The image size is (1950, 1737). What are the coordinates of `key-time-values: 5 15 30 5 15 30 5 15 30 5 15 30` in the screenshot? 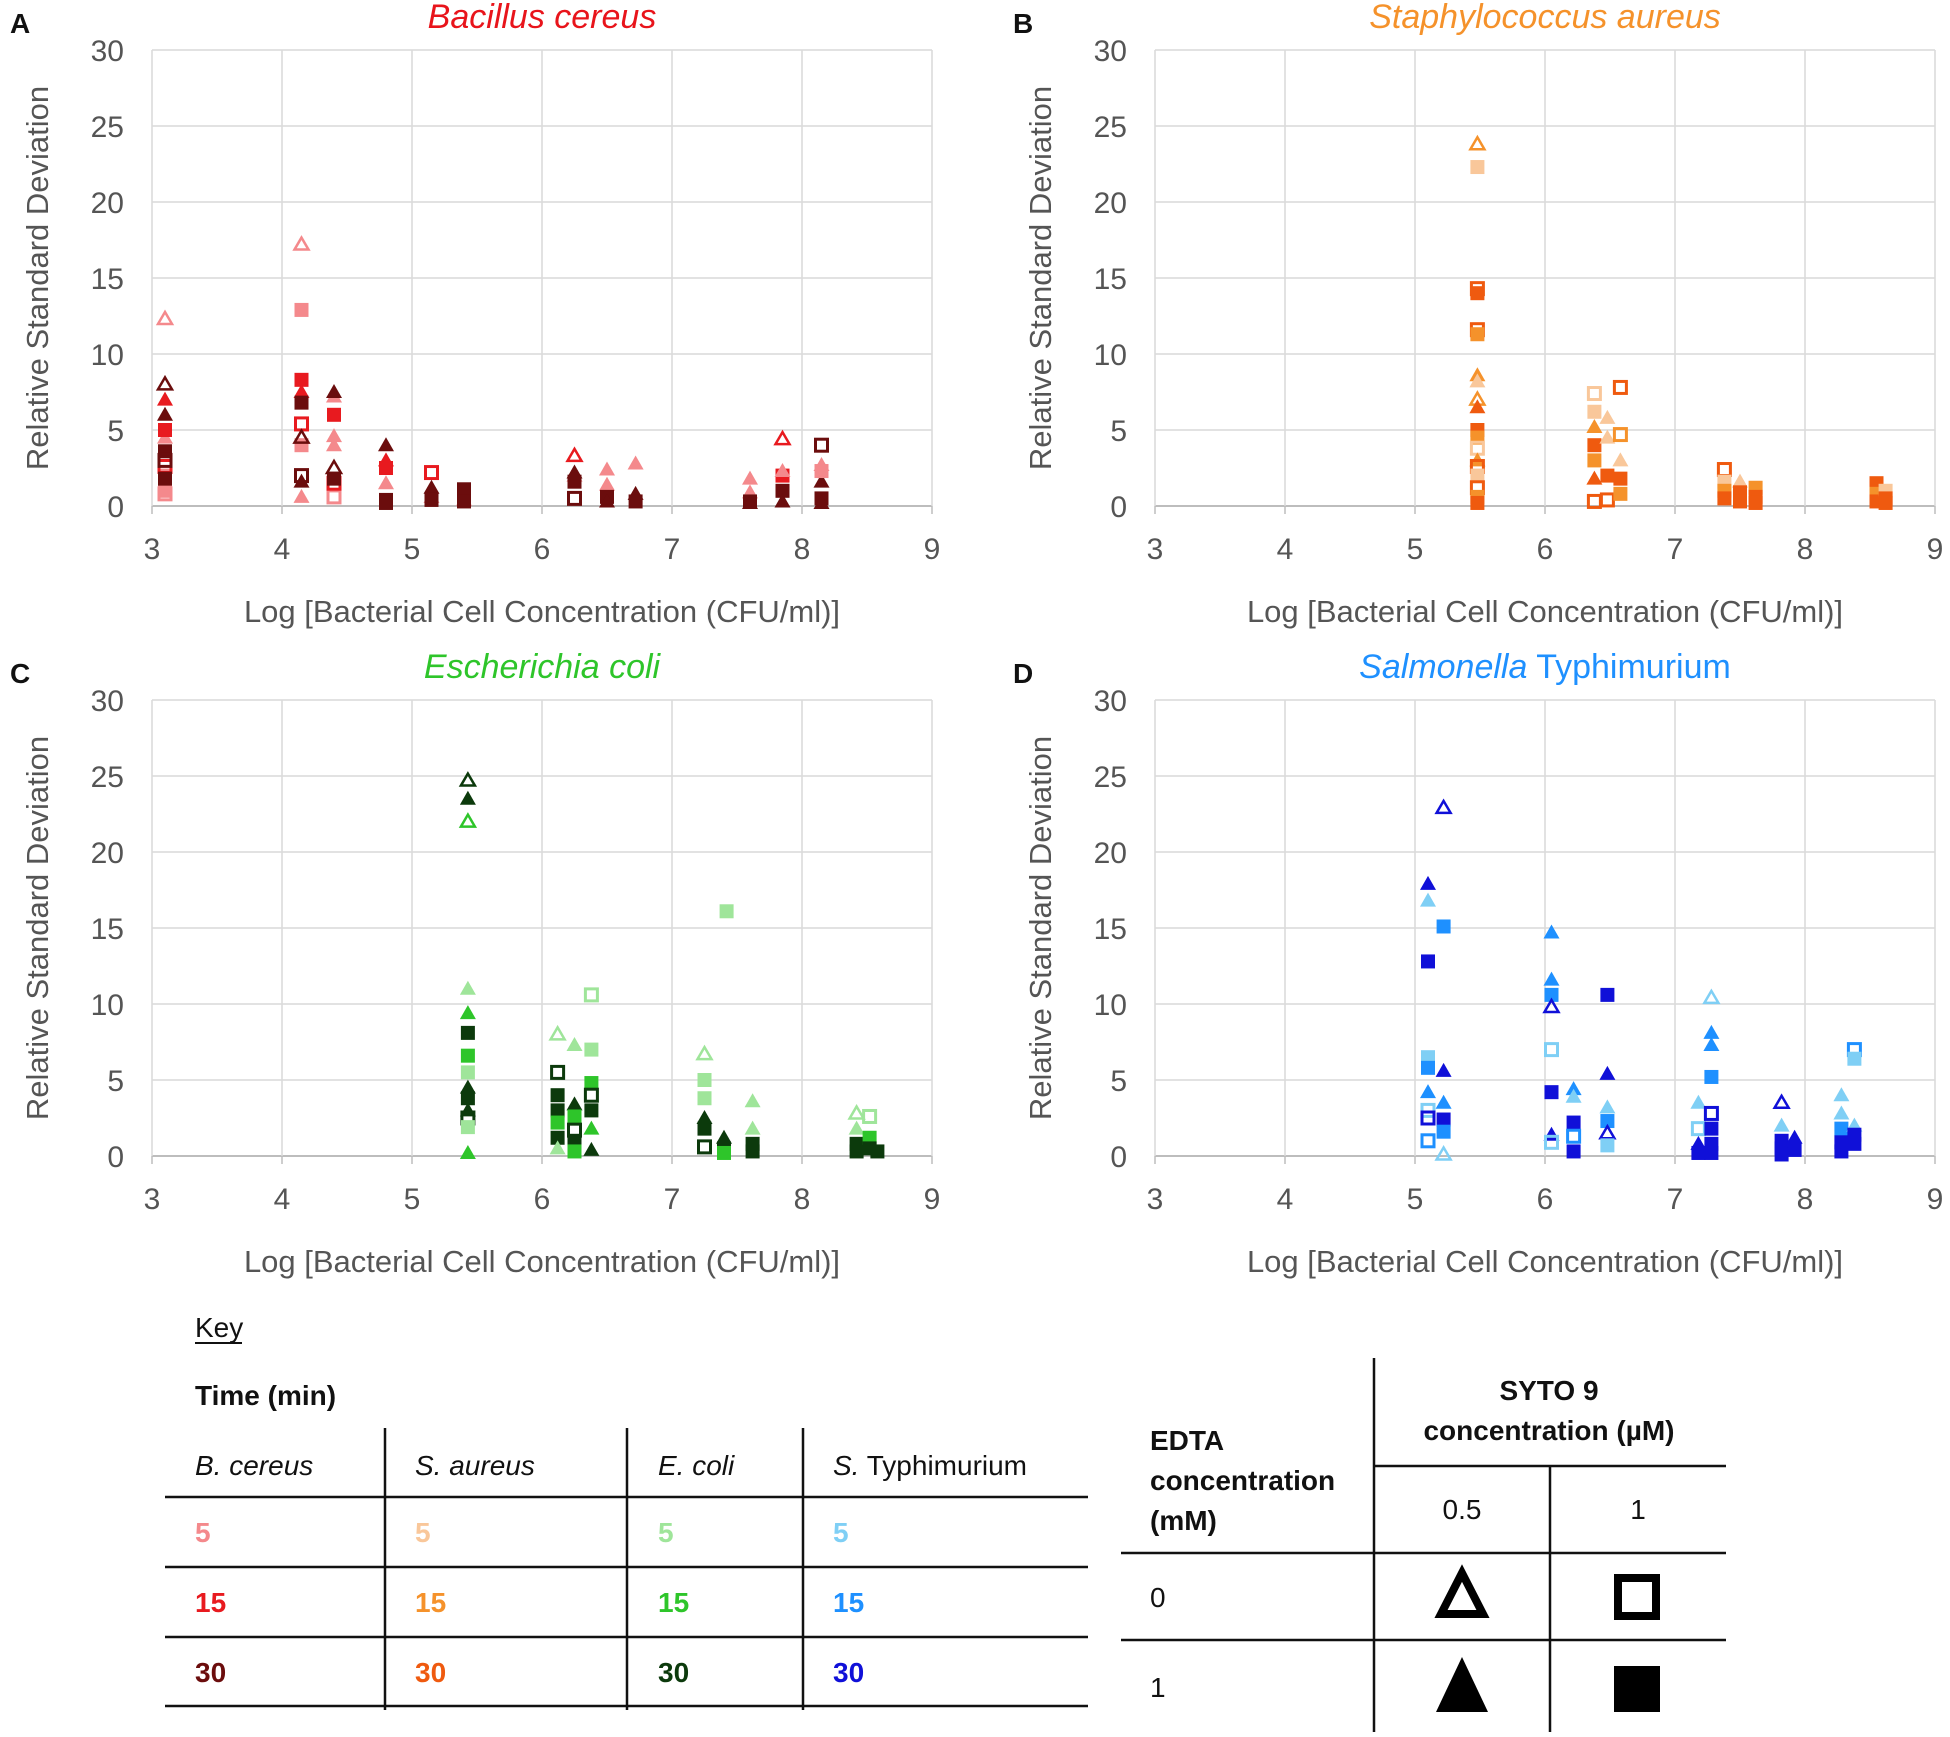 It's located at (529, 1602).